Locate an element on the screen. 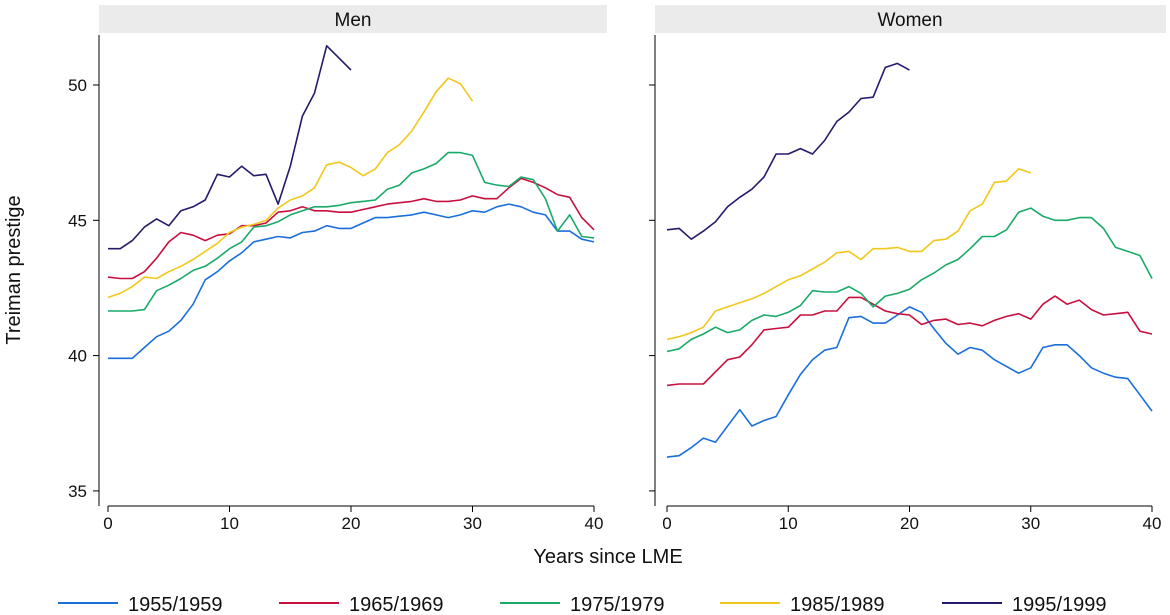 The height and width of the screenshot is (615, 1170). legend-item-1995-1999: 1995/1999 is located at coordinates (1024, 604).